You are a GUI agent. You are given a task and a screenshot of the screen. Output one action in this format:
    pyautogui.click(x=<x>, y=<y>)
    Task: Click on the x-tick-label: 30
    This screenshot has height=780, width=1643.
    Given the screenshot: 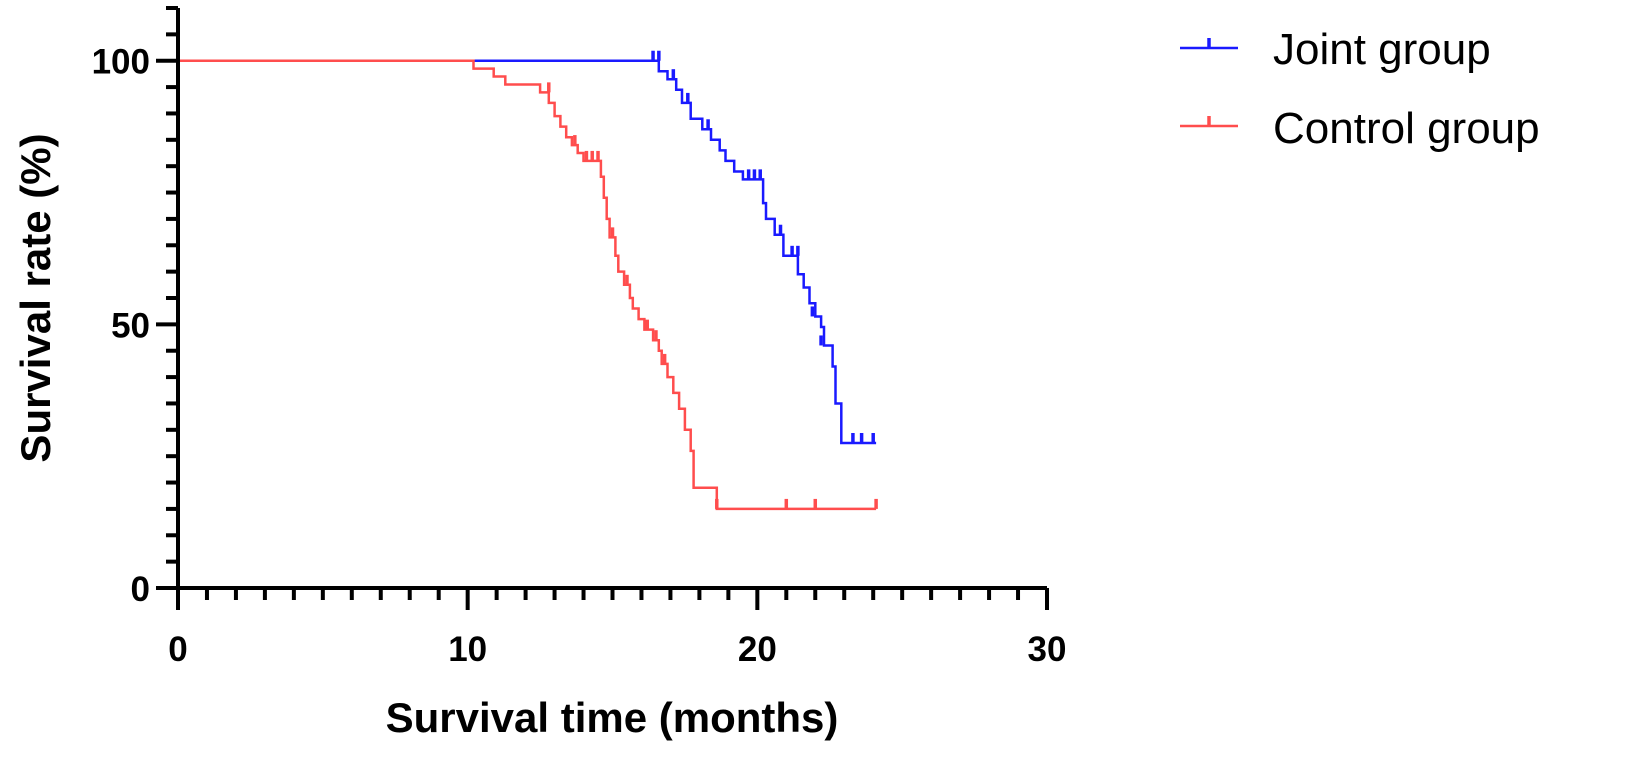 What is the action you would take?
    pyautogui.click(x=1047, y=649)
    